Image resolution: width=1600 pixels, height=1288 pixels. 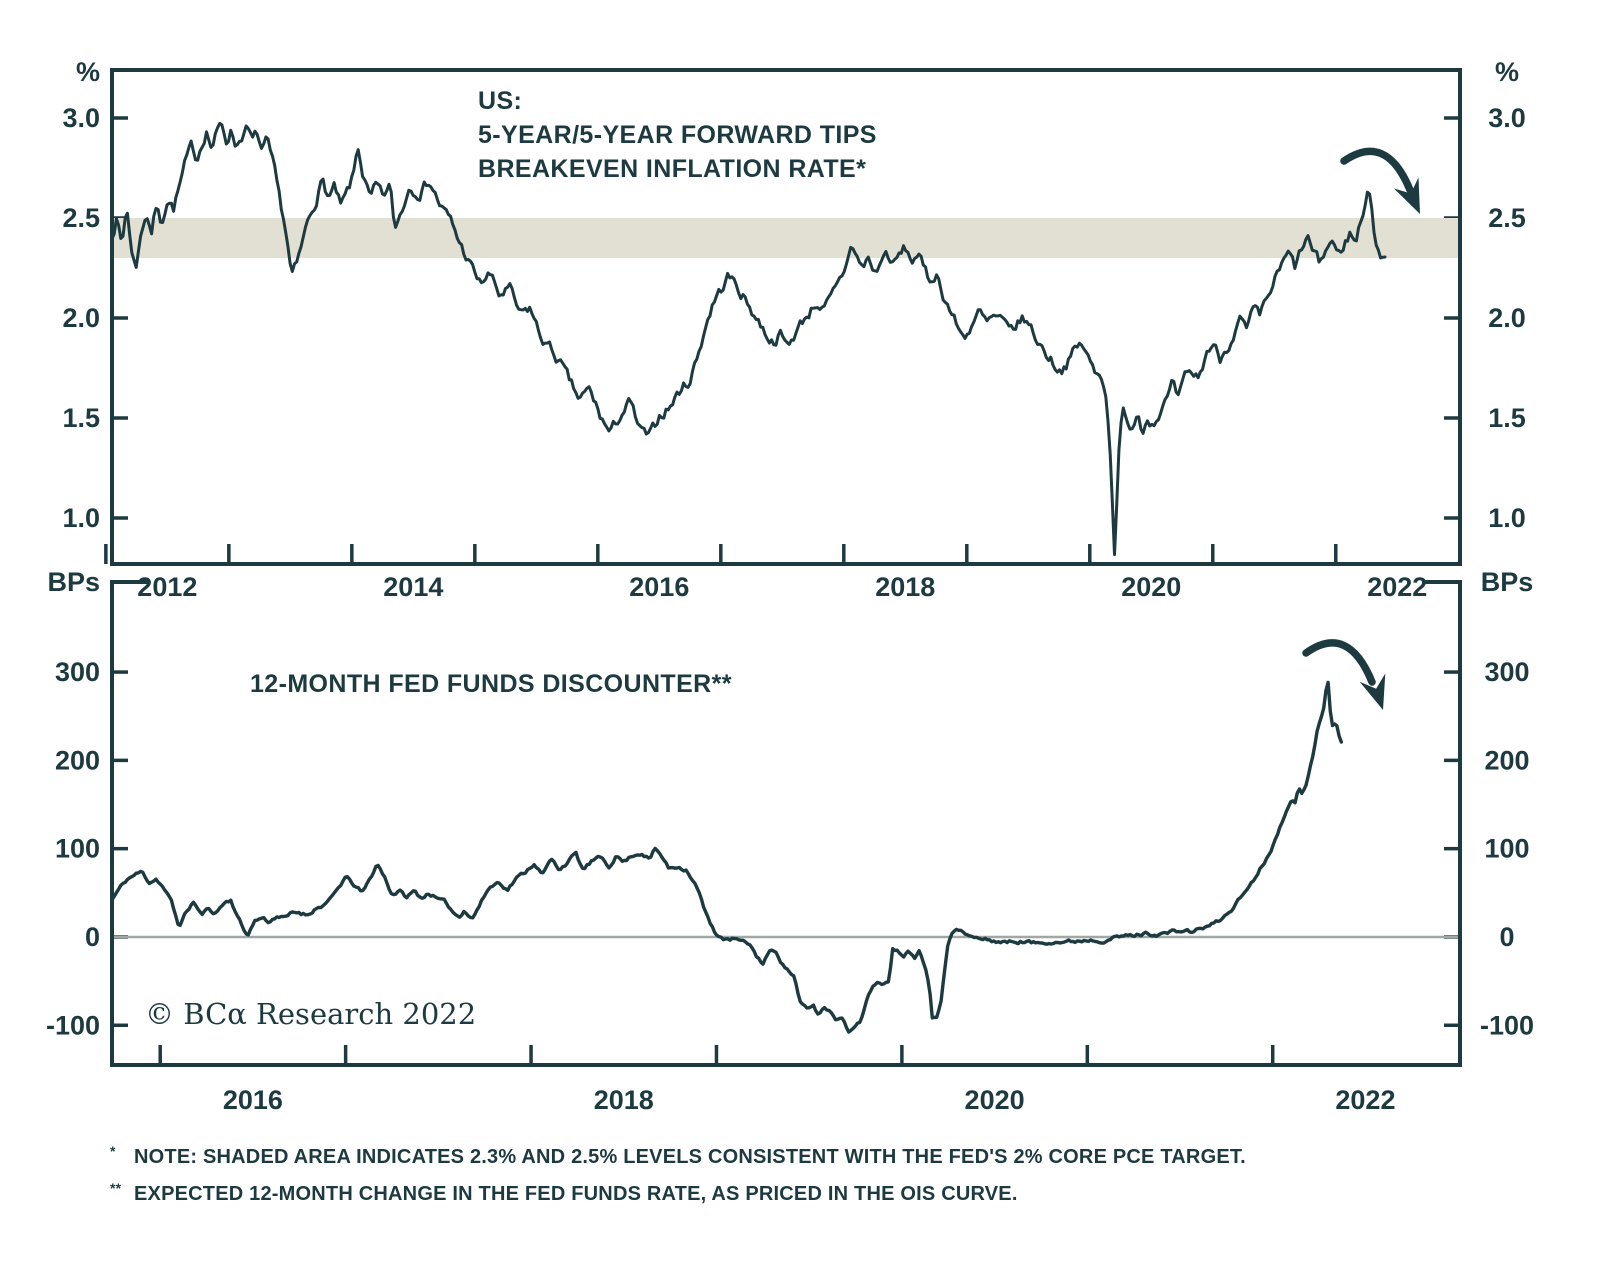 What do you see at coordinates (500, 101) in the screenshot?
I see `top-chart-title-line-1: US:` at bounding box center [500, 101].